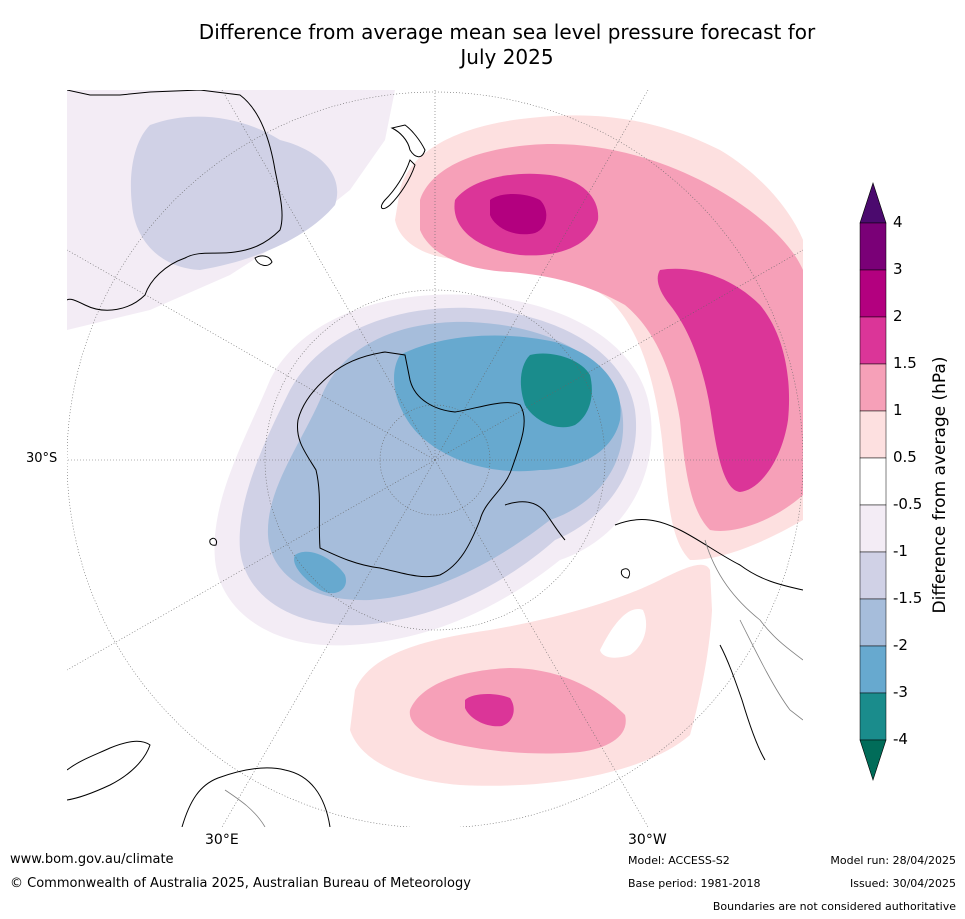 The width and height of the screenshot is (965, 919). Describe the element at coordinates (245, 808) in the screenshot. I see `africa-border` at that location.